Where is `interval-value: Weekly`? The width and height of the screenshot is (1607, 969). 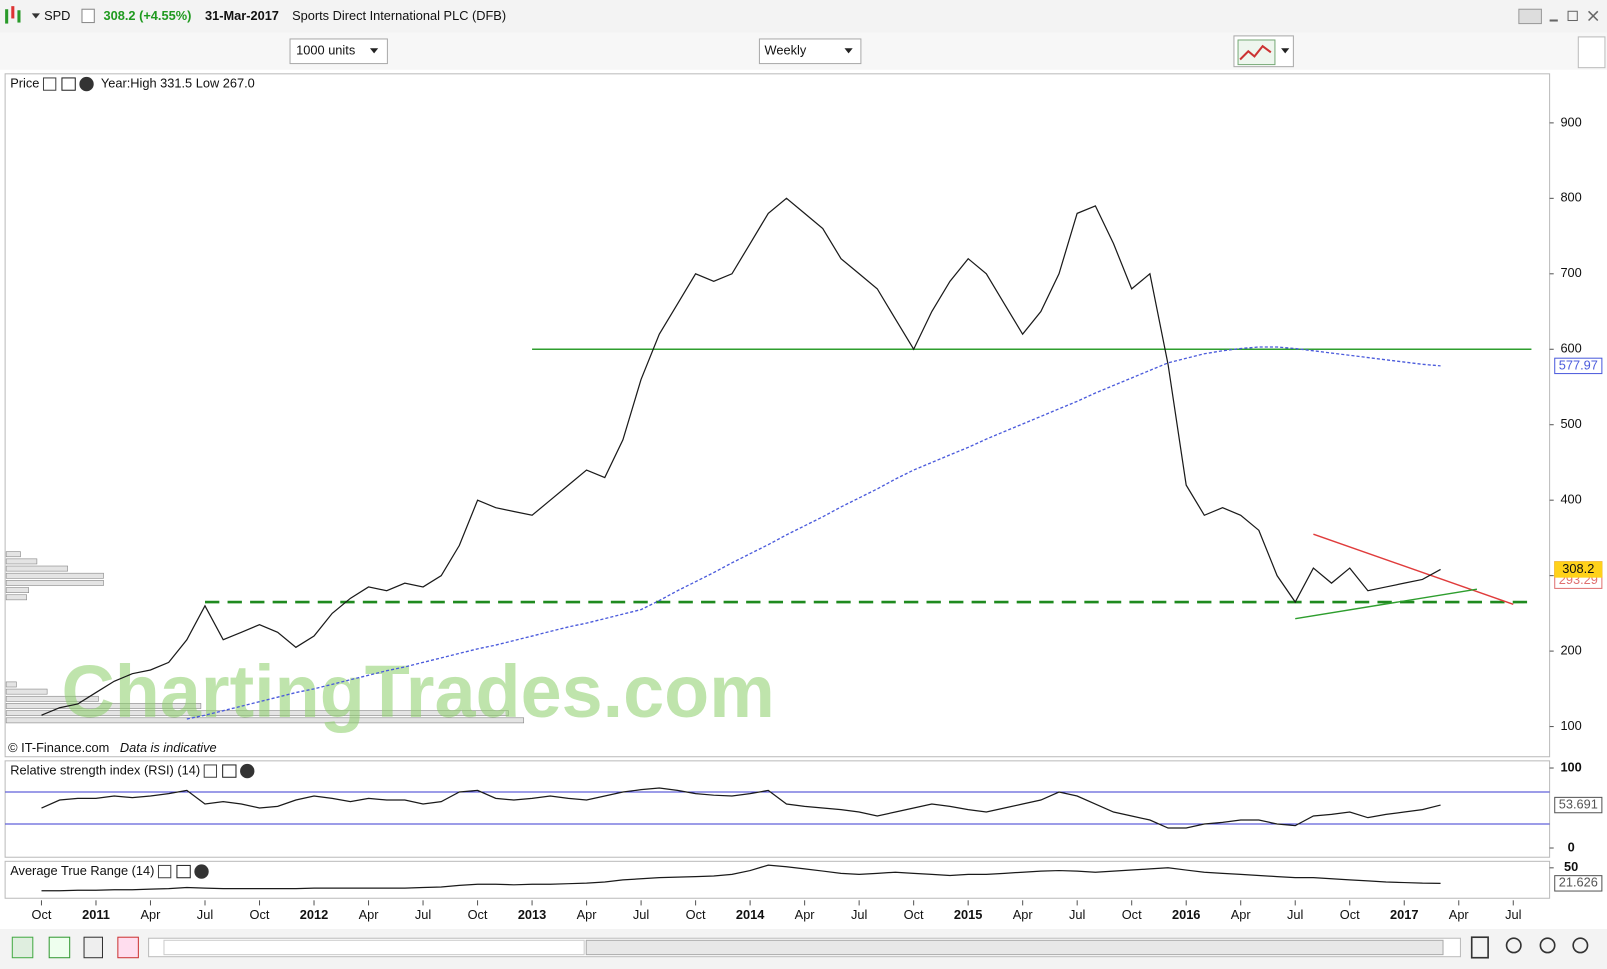 interval-value: Weekly is located at coordinates (786, 50).